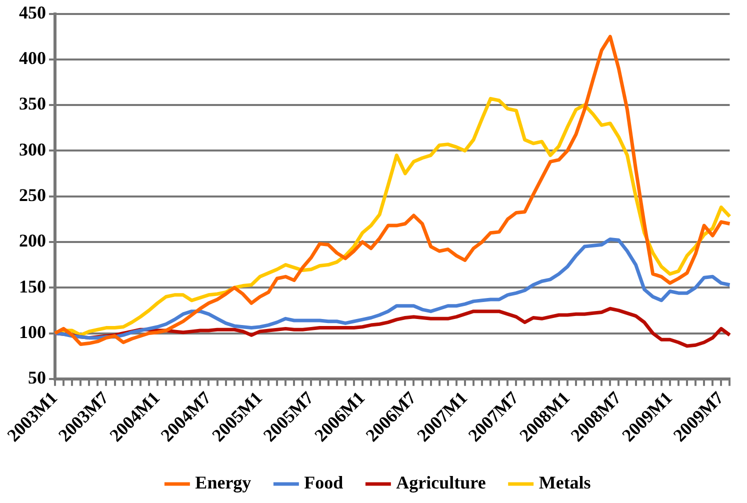  What do you see at coordinates (564, 482) in the screenshot?
I see `legend-label: Metals` at bounding box center [564, 482].